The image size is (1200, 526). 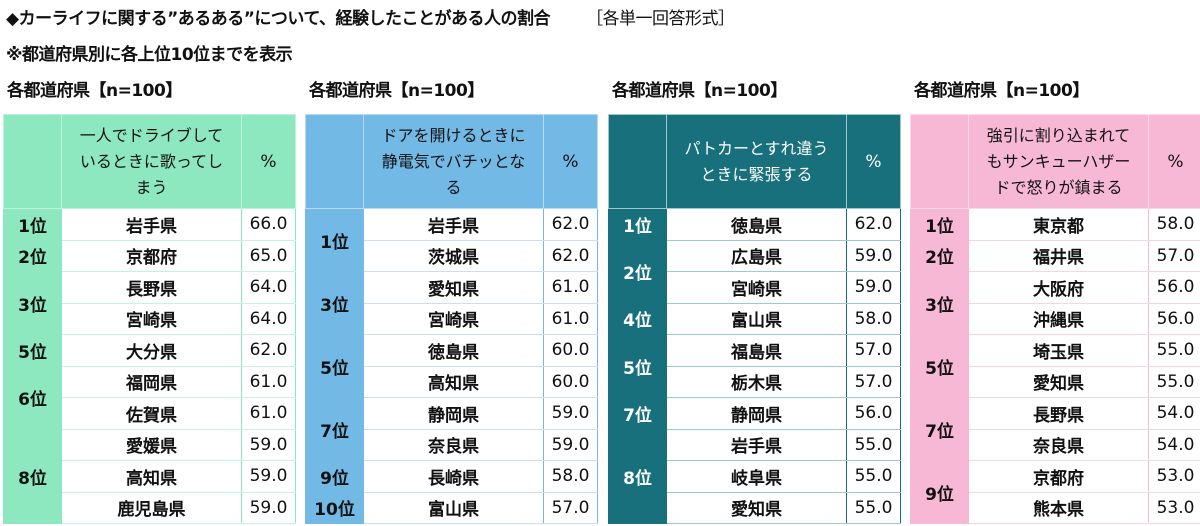 I want to click on prefecture-cell: 熊本県, so click(x=1058, y=507).